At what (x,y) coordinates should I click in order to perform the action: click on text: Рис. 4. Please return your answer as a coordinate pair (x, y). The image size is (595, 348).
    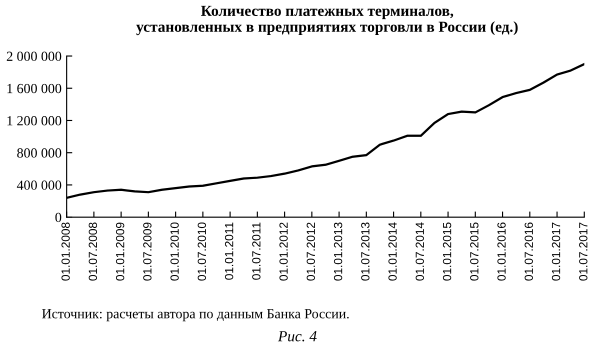
    Looking at the image, I should click on (297, 336).